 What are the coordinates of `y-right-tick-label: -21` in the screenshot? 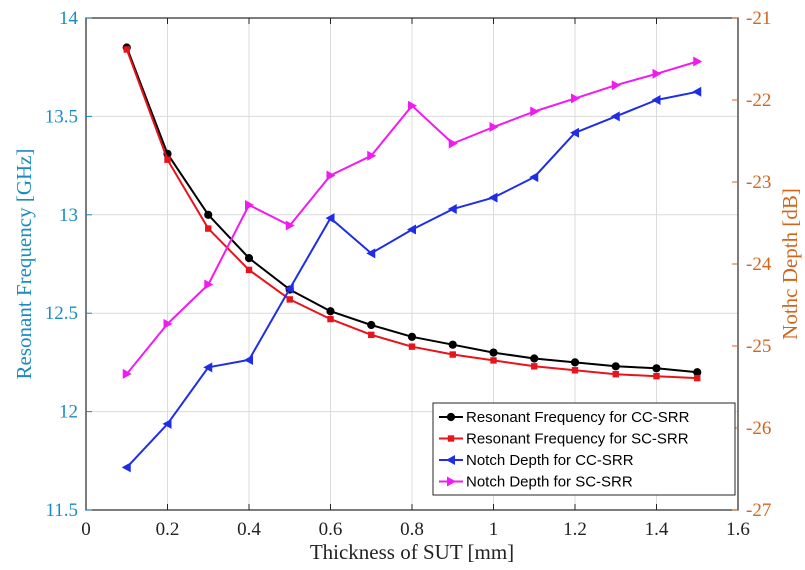 It's located at (758, 18).